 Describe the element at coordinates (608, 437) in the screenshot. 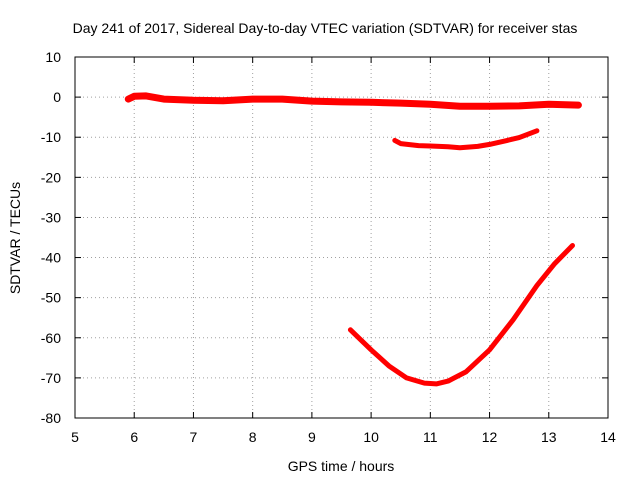

I see `x-tick-label: 14` at that location.